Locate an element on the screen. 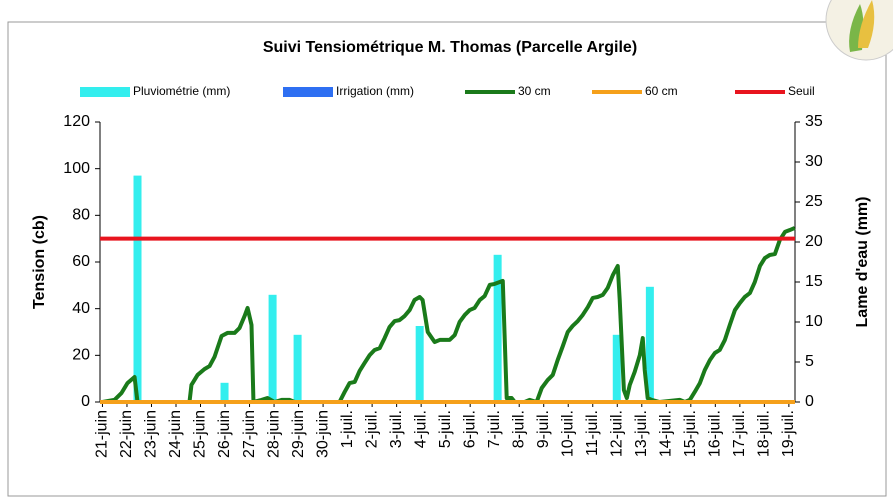 Image resolution: width=893 pixels, height=499 pixels. x-tick-label: 5-juil. is located at coordinates (445, 429).